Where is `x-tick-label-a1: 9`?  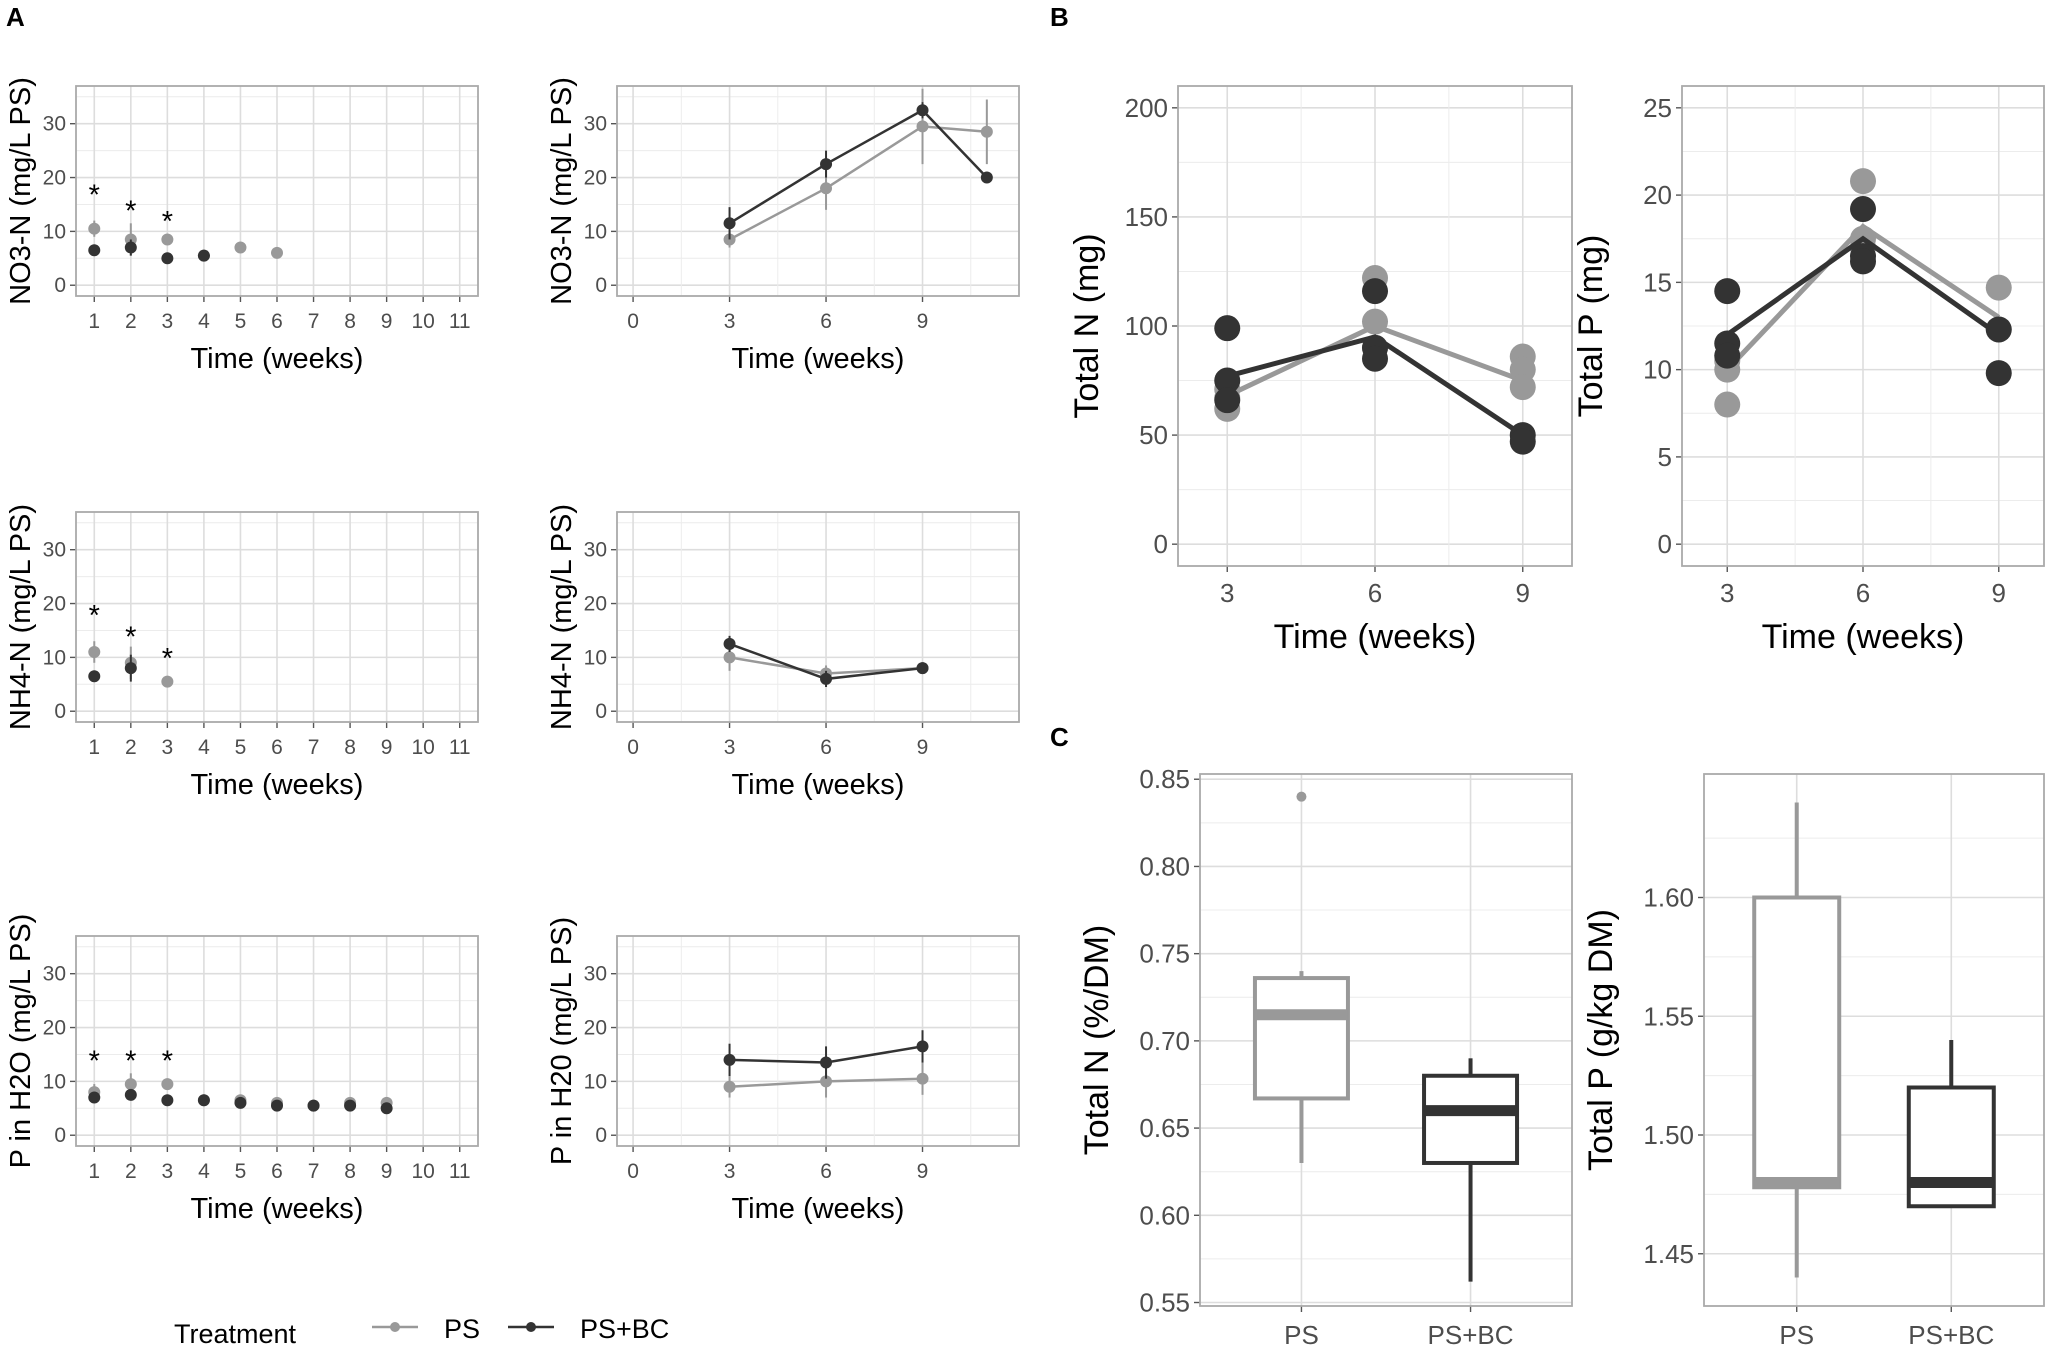
x-tick-label-a1: 9 is located at coordinates (387, 321).